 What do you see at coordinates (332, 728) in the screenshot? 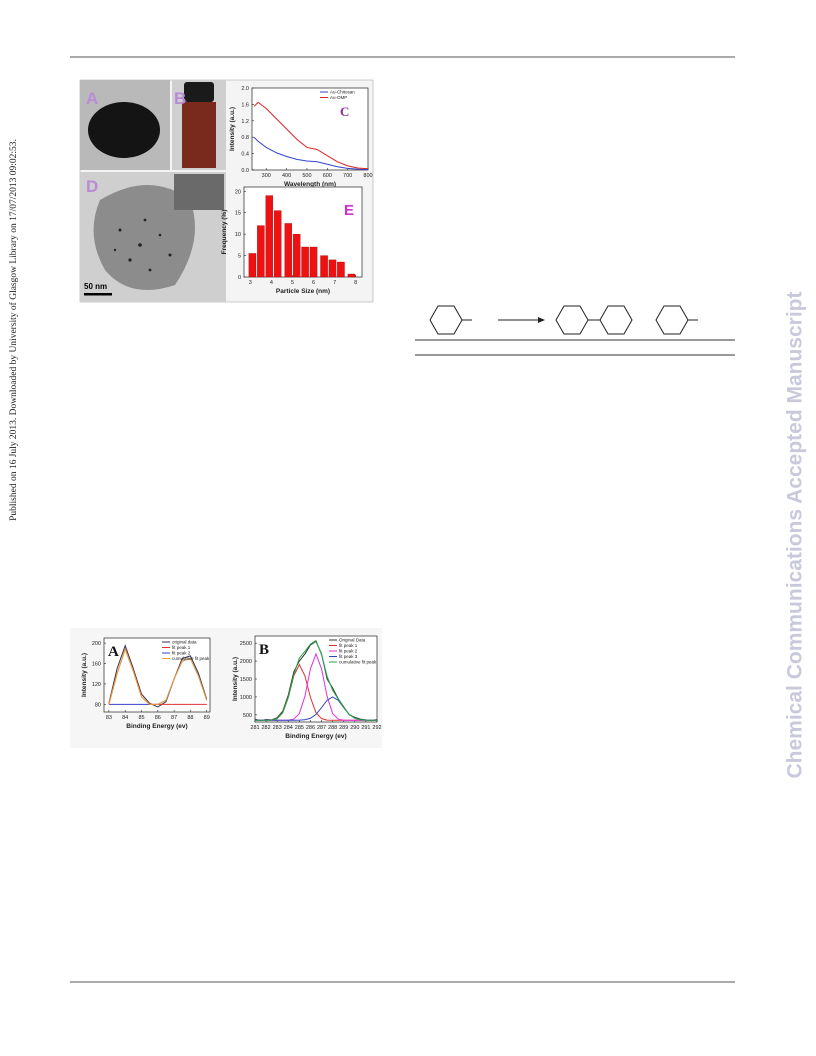
I see `x-tick-label: 288` at bounding box center [332, 728].